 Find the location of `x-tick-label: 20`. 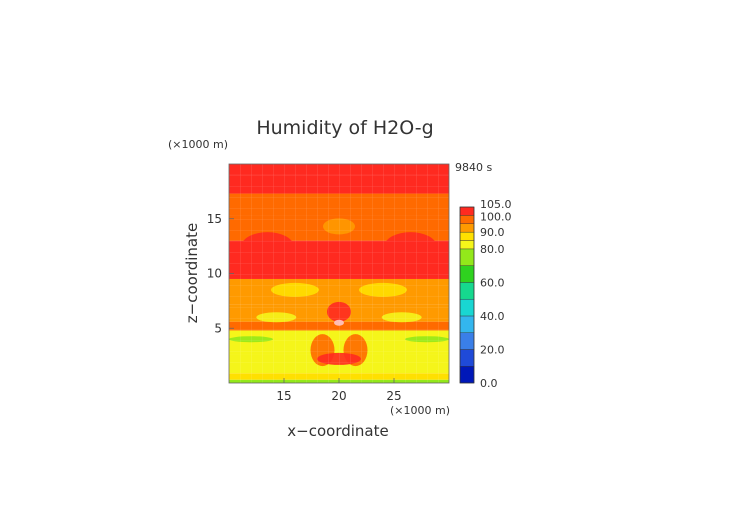

x-tick-label: 20 is located at coordinates (338, 396).